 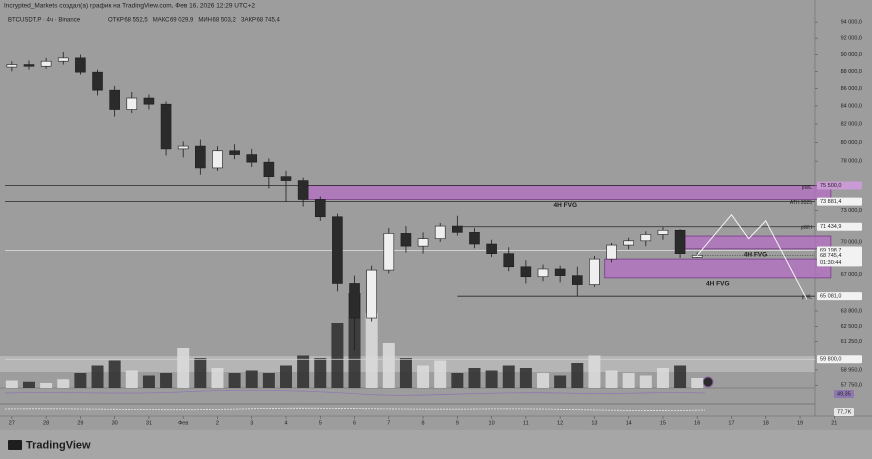 What do you see at coordinates (492, 423) in the screenshot?
I see `x-tick-label: 10` at bounding box center [492, 423].